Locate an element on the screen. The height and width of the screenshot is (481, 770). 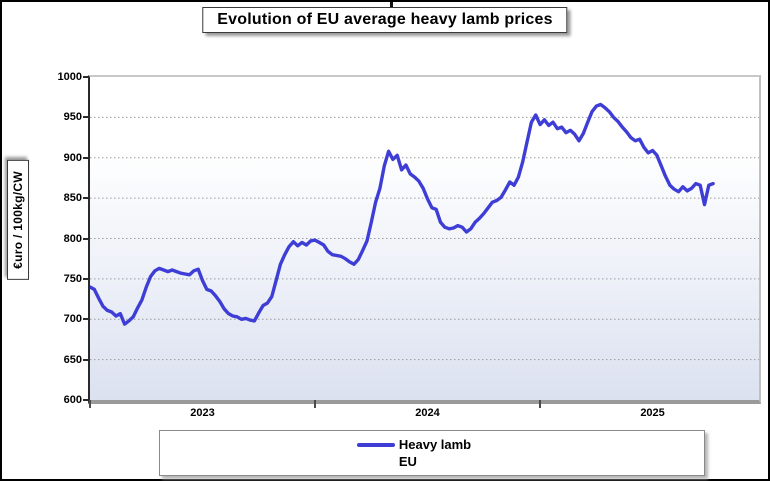
y-tick-label: 750 is located at coordinates (72, 278).